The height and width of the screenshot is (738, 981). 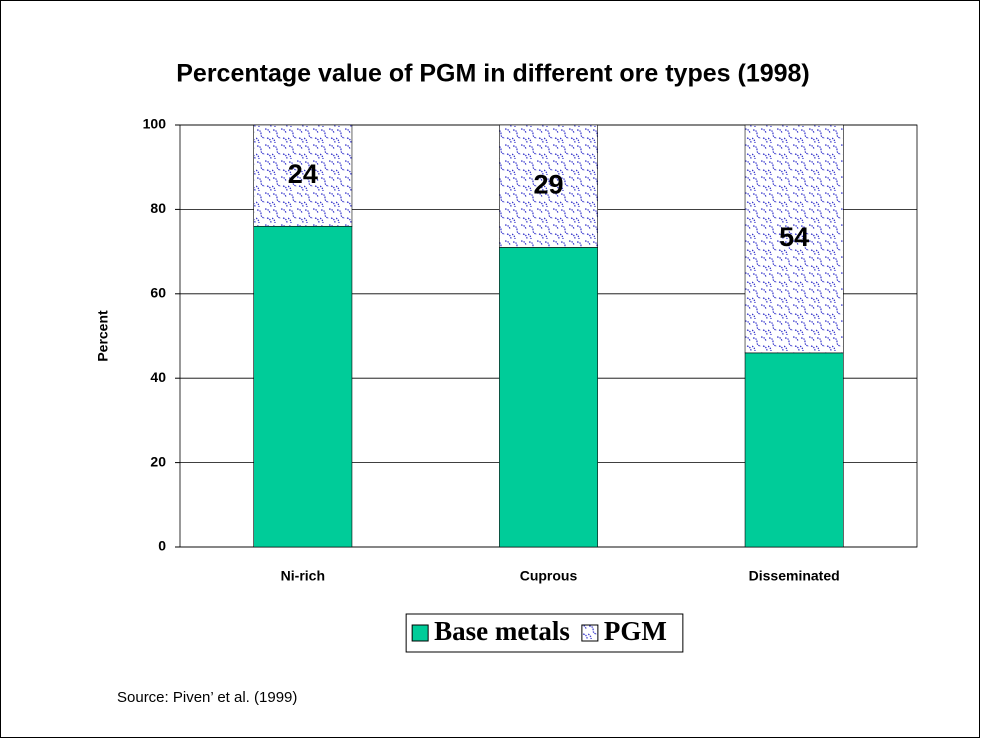 I want to click on y-tick-label: 0, so click(x=162, y=546).